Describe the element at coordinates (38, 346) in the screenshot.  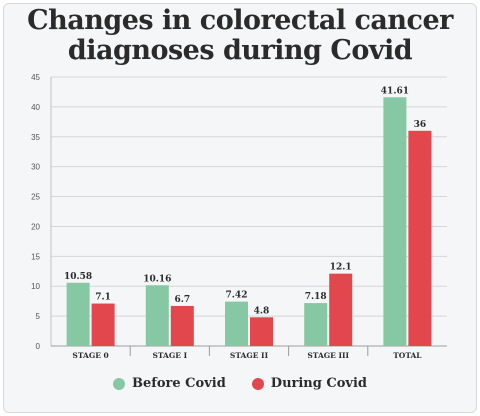
I see `y-tick-label: 0` at that location.